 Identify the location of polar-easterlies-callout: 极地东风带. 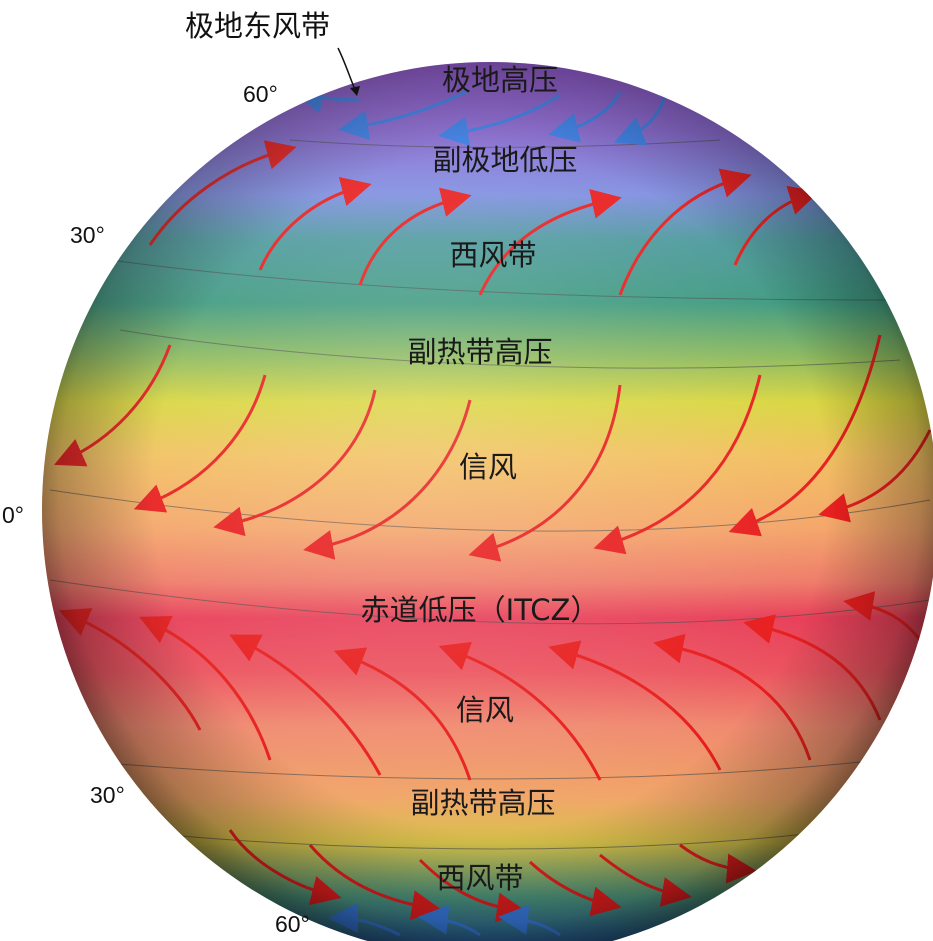
(272, 52).